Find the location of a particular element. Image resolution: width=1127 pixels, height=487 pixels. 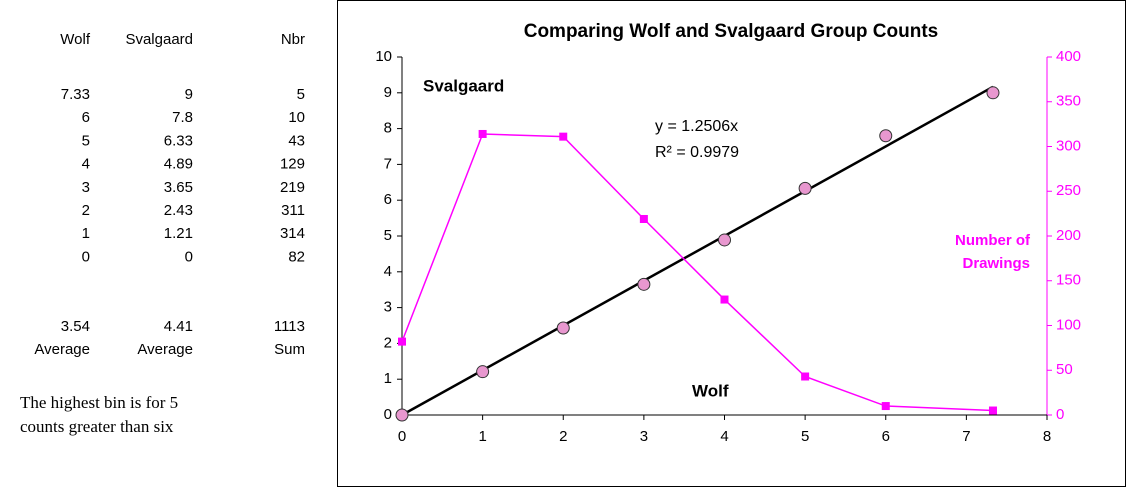

table-header: Wolf is located at coordinates (75, 39).